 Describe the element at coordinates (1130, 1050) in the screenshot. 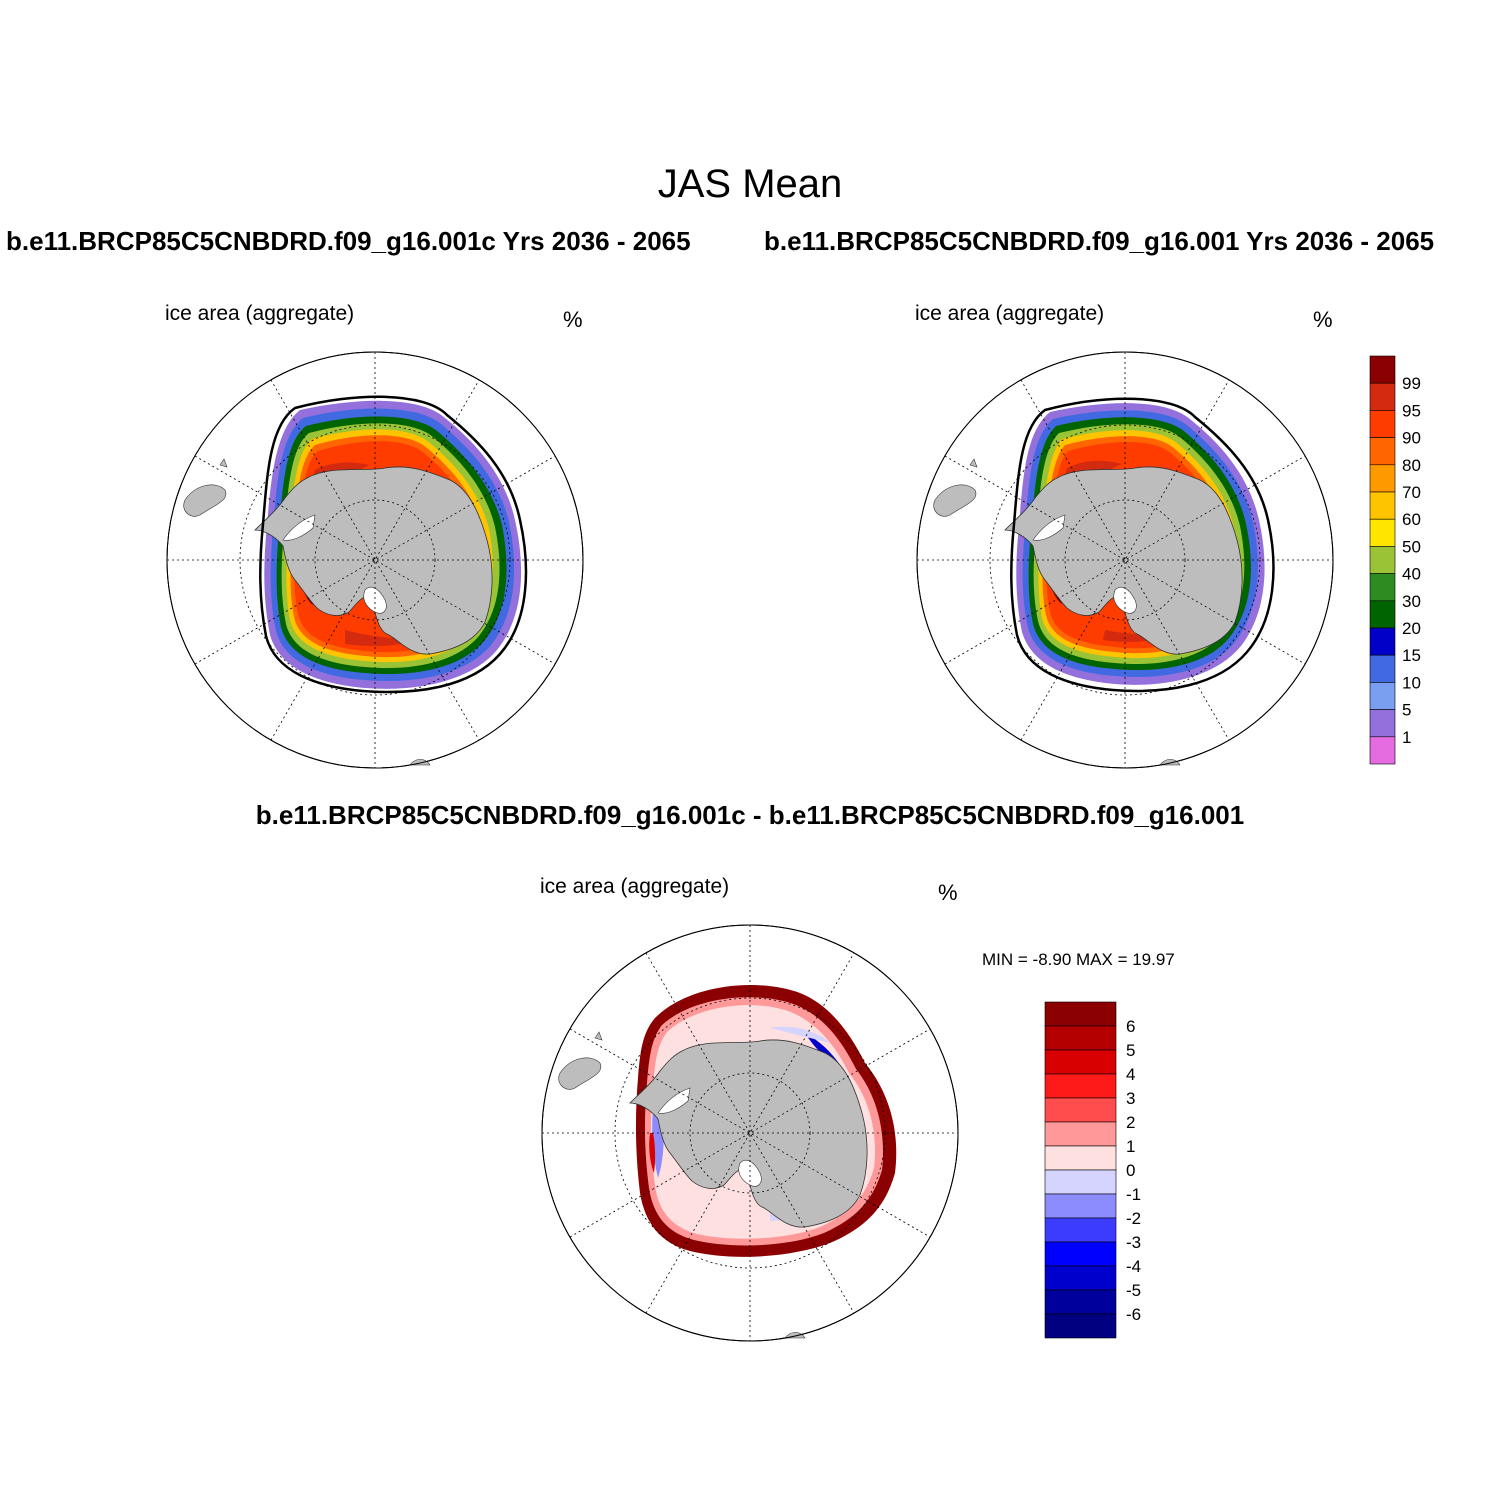

I see `difference-colorbar-tick-label: 5` at that location.